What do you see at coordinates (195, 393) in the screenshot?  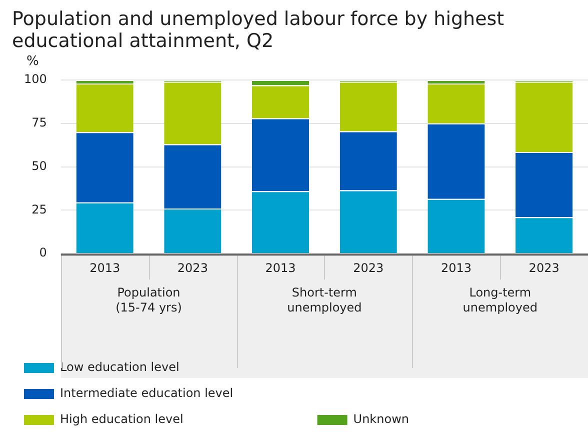 I see `legend-label: Intermediate education level` at bounding box center [195, 393].